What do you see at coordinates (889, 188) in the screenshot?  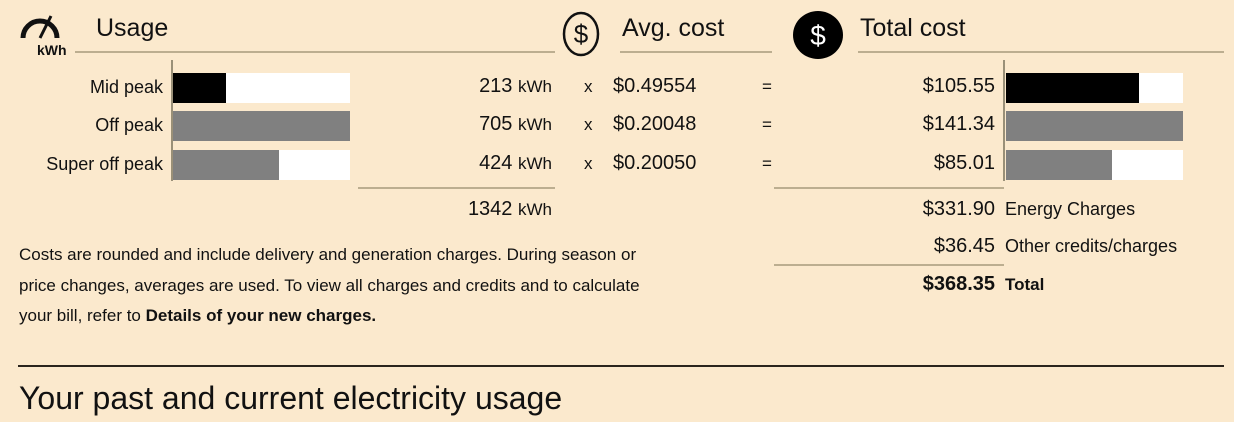 I see `cost-sum-divider` at bounding box center [889, 188].